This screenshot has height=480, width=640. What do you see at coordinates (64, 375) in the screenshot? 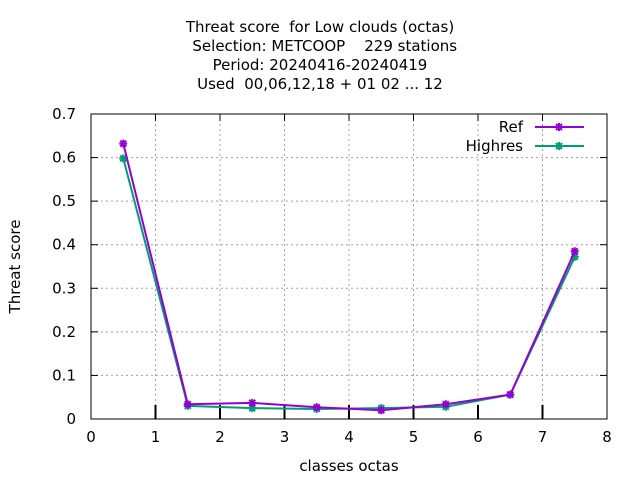
I see `y-tick-label: 0.1` at bounding box center [64, 375].